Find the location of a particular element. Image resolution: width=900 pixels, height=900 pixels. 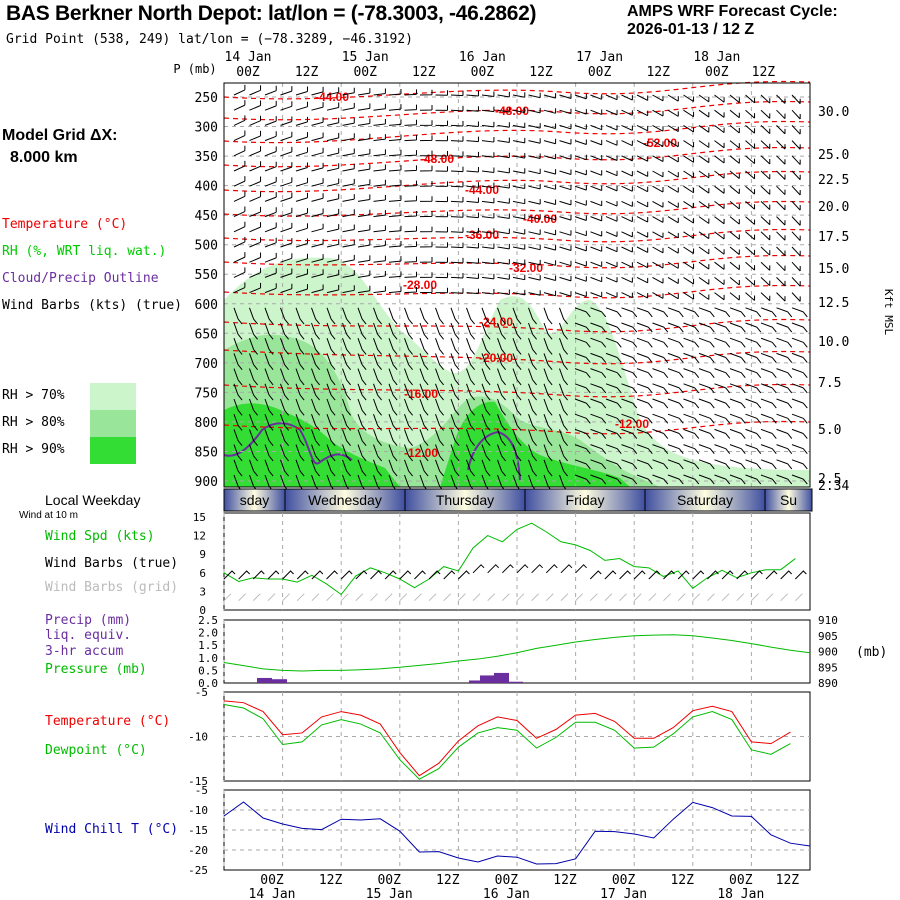

wind-chill-legend: Wind Chill T (°C) is located at coordinates (112, 829).